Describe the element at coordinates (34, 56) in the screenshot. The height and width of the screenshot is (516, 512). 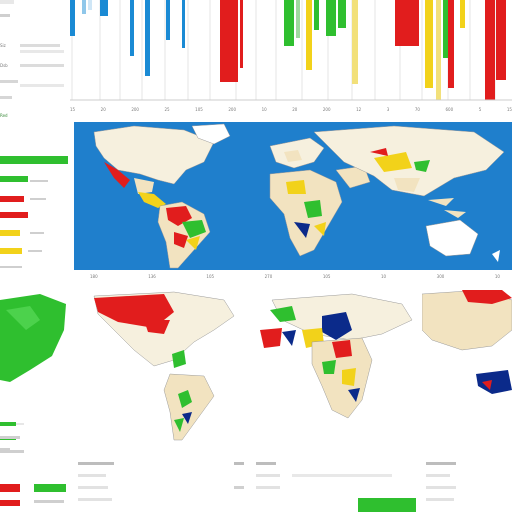
I see `left-top-panel: Siz Dsb` at that location.